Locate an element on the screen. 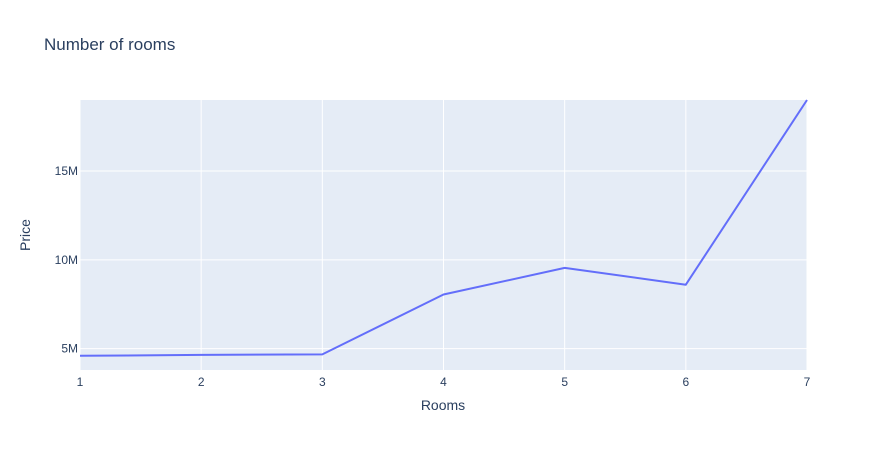  x-tick-label: 6 is located at coordinates (685, 382).